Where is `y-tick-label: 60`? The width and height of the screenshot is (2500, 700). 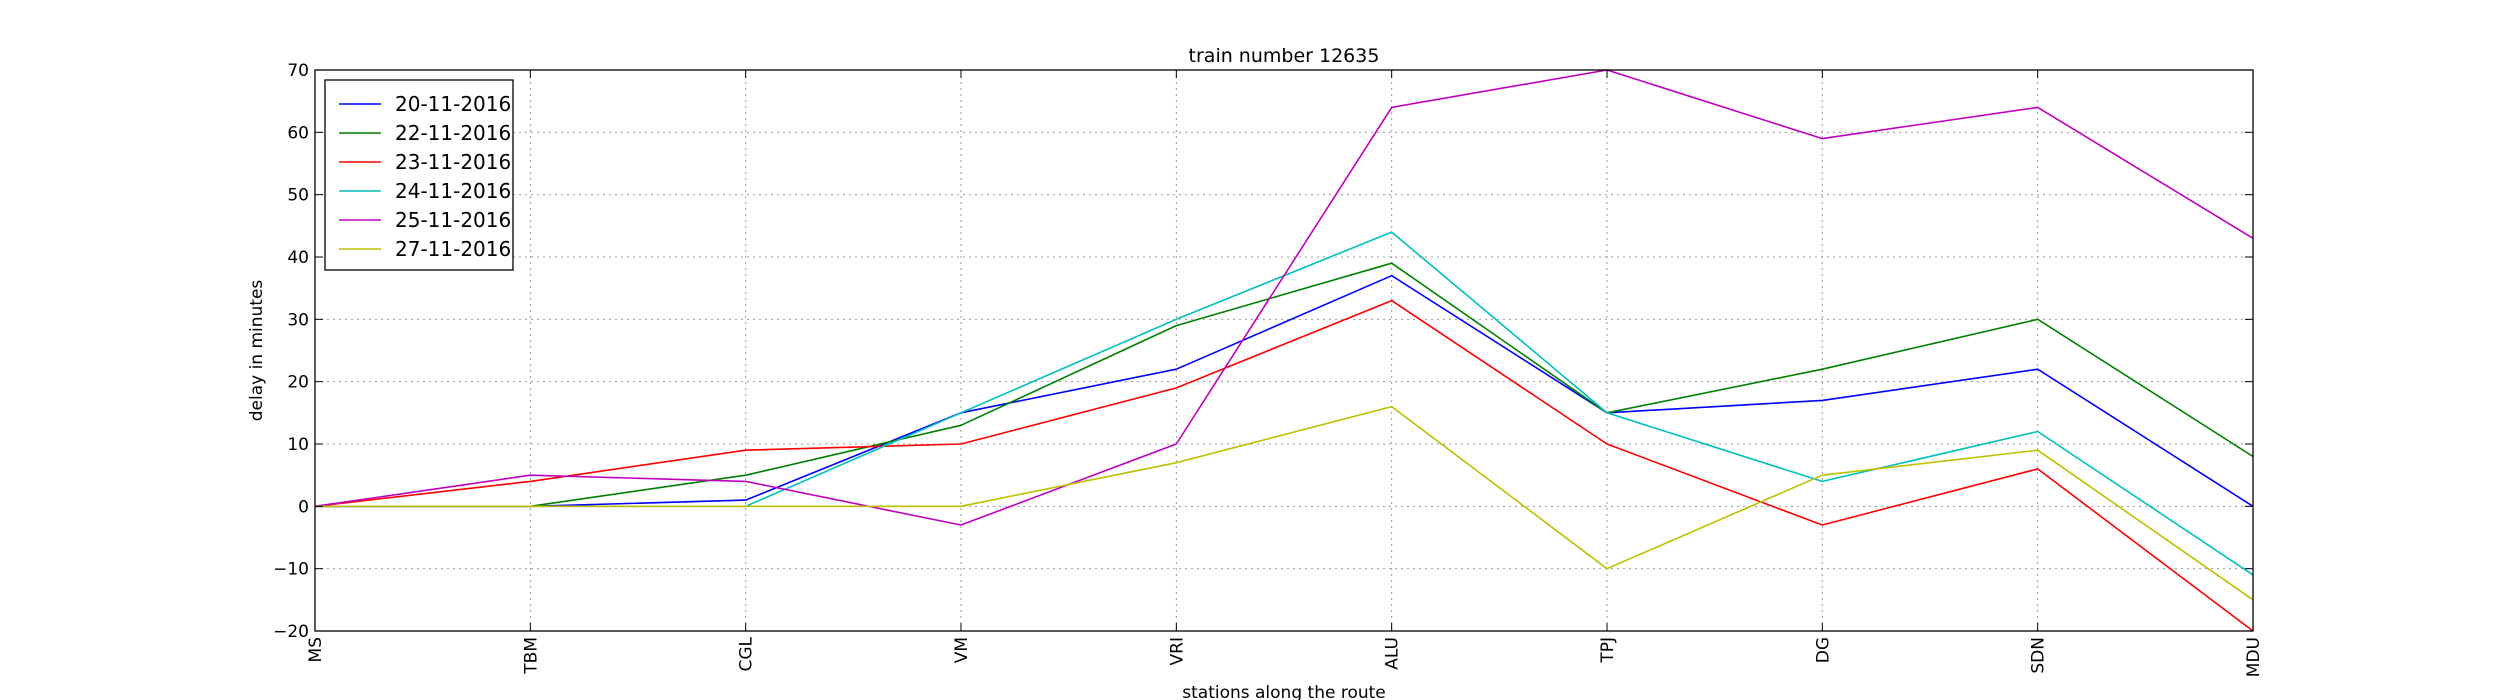
y-tick-label: 60 is located at coordinates (298, 133).